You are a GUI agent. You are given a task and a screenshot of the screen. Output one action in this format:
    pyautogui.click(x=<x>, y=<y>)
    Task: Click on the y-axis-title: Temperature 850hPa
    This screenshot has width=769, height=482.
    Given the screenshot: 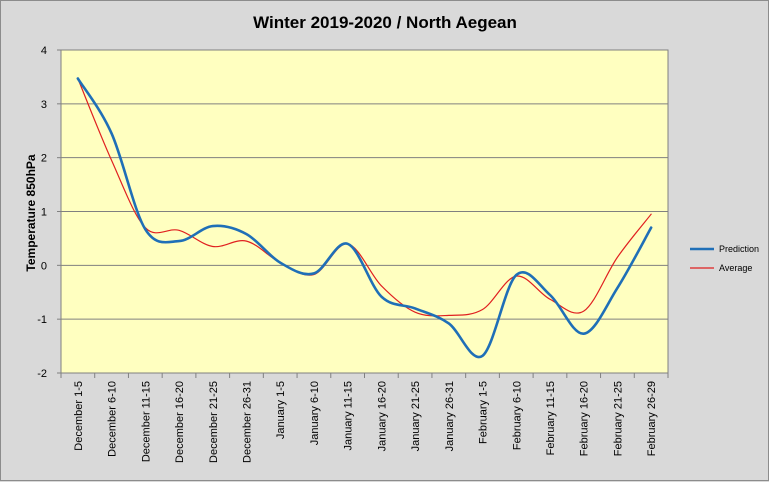 What is the action you would take?
    pyautogui.click(x=31, y=212)
    